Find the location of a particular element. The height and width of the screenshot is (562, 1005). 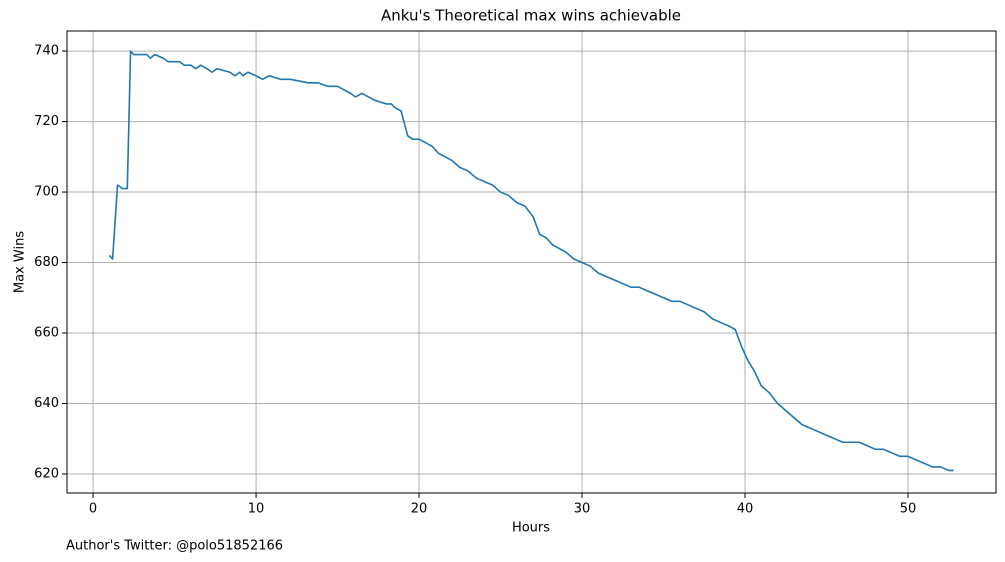

x-tick-label: 10 is located at coordinates (256, 509).